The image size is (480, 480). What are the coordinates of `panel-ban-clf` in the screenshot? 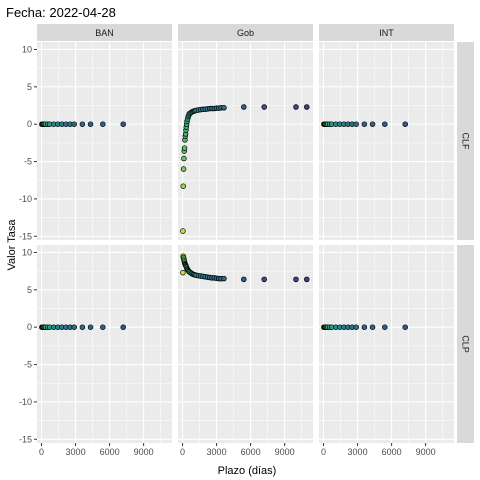 It's located at (104, 141).